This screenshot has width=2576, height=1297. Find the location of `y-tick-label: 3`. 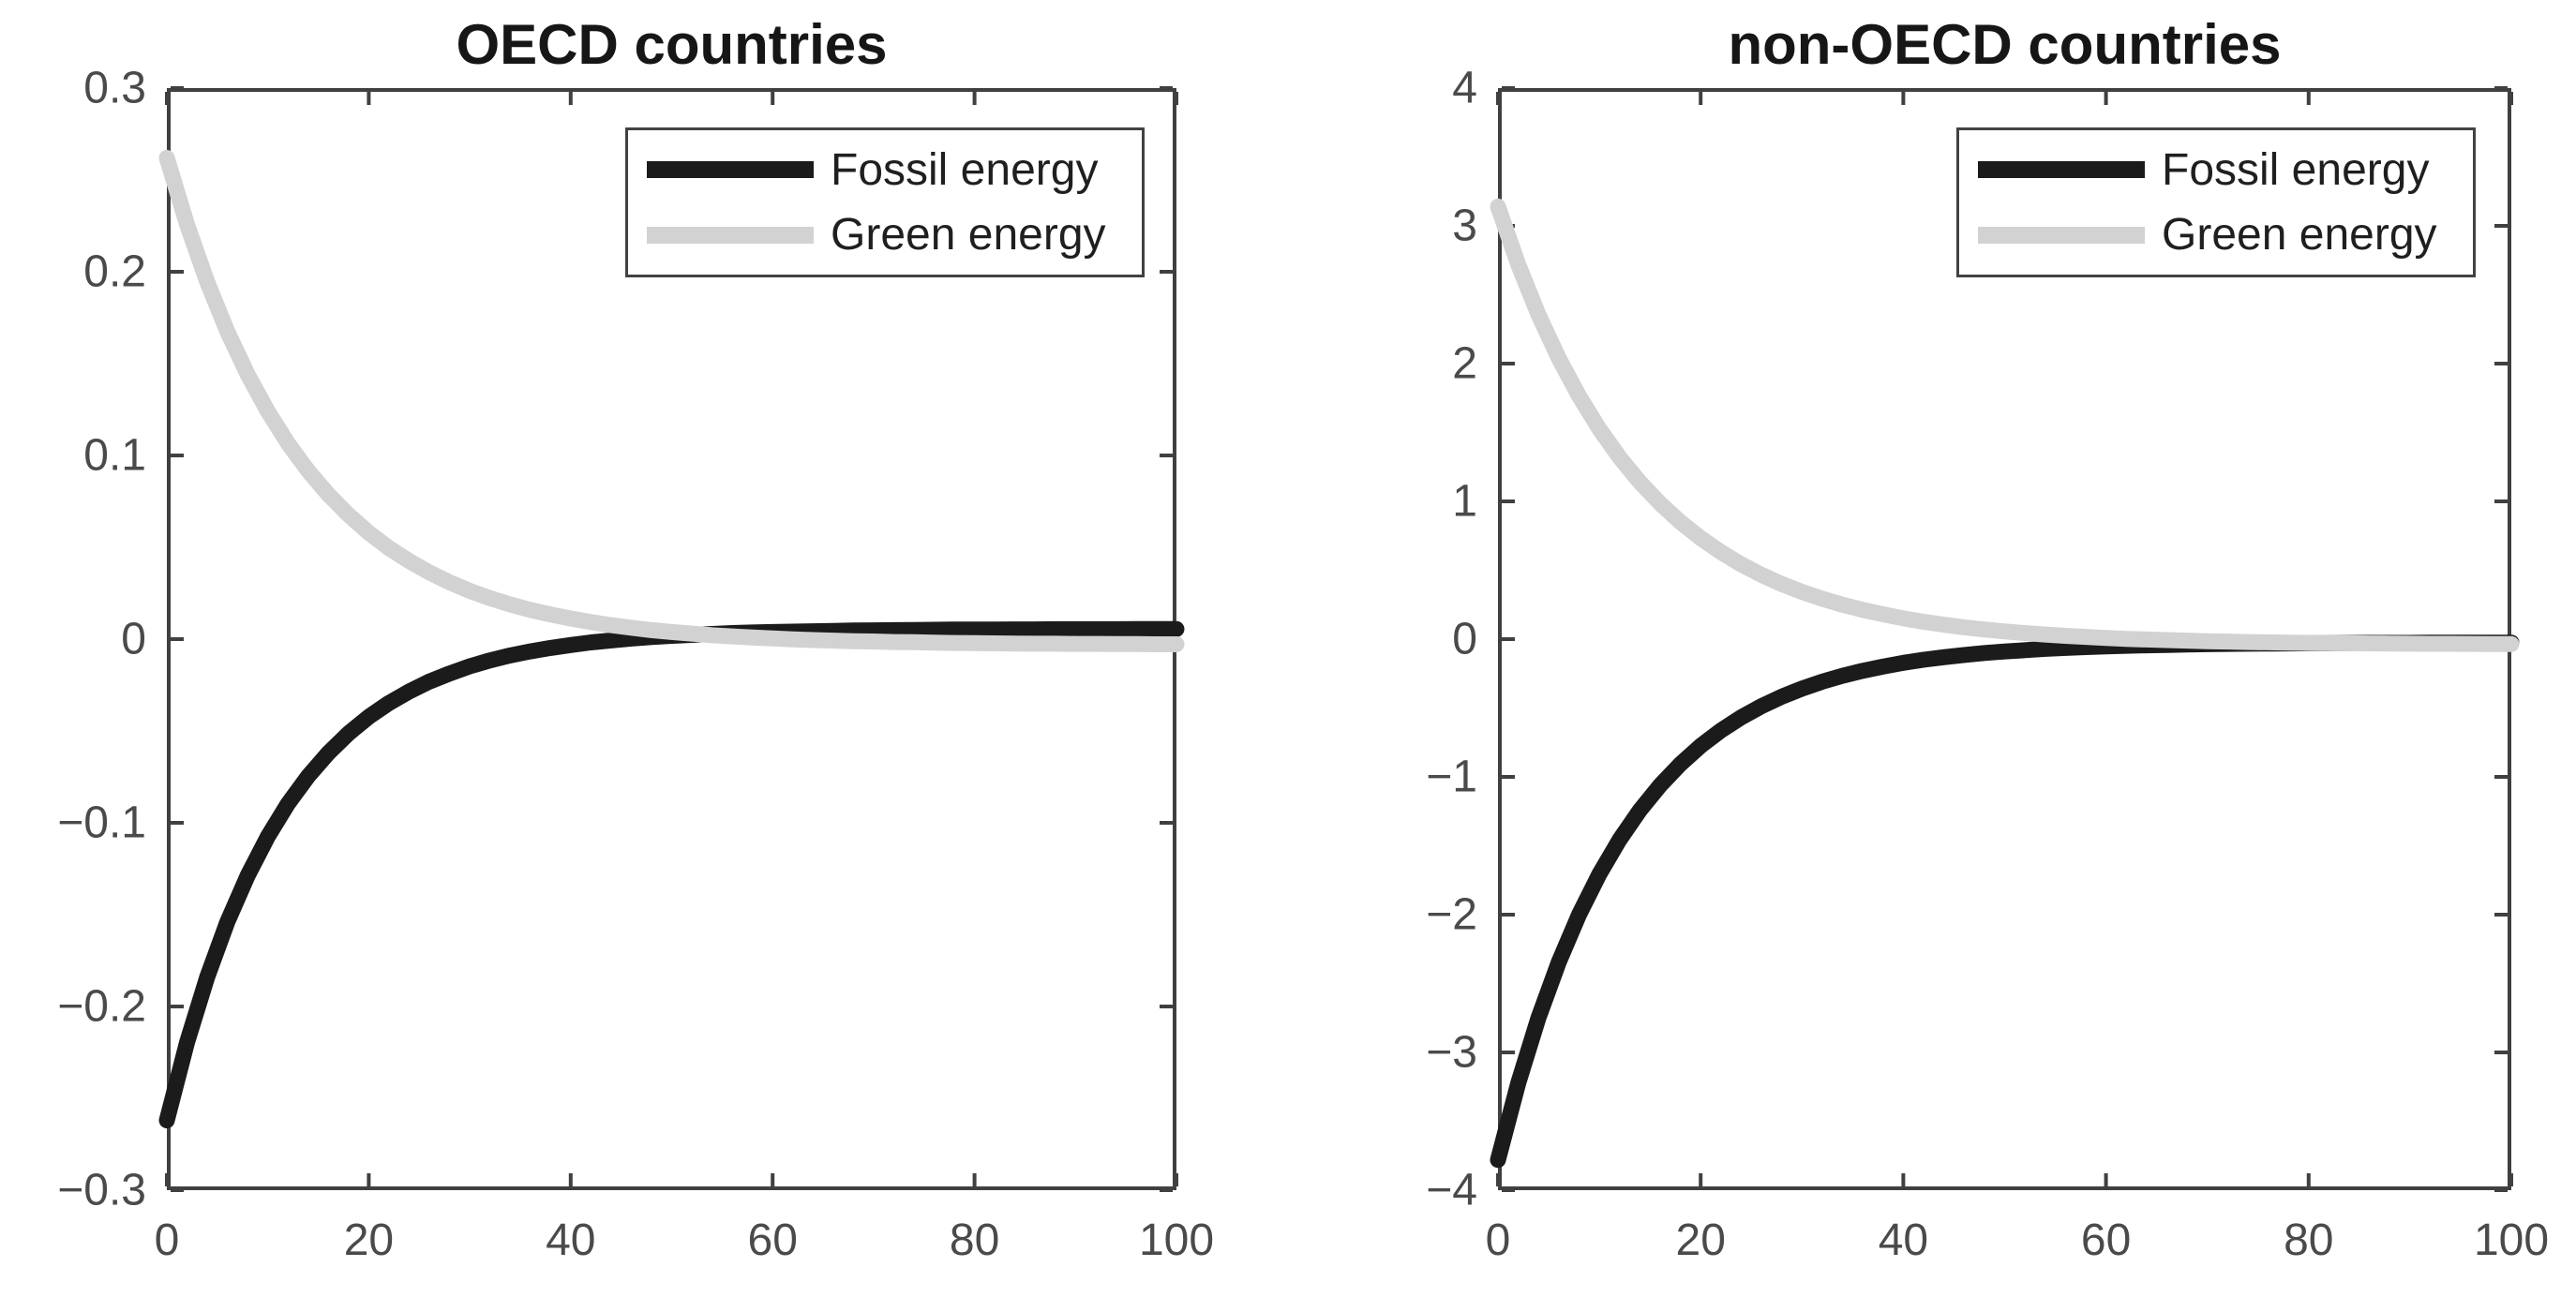

y-tick-label: 3 is located at coordinates (1464, 226).